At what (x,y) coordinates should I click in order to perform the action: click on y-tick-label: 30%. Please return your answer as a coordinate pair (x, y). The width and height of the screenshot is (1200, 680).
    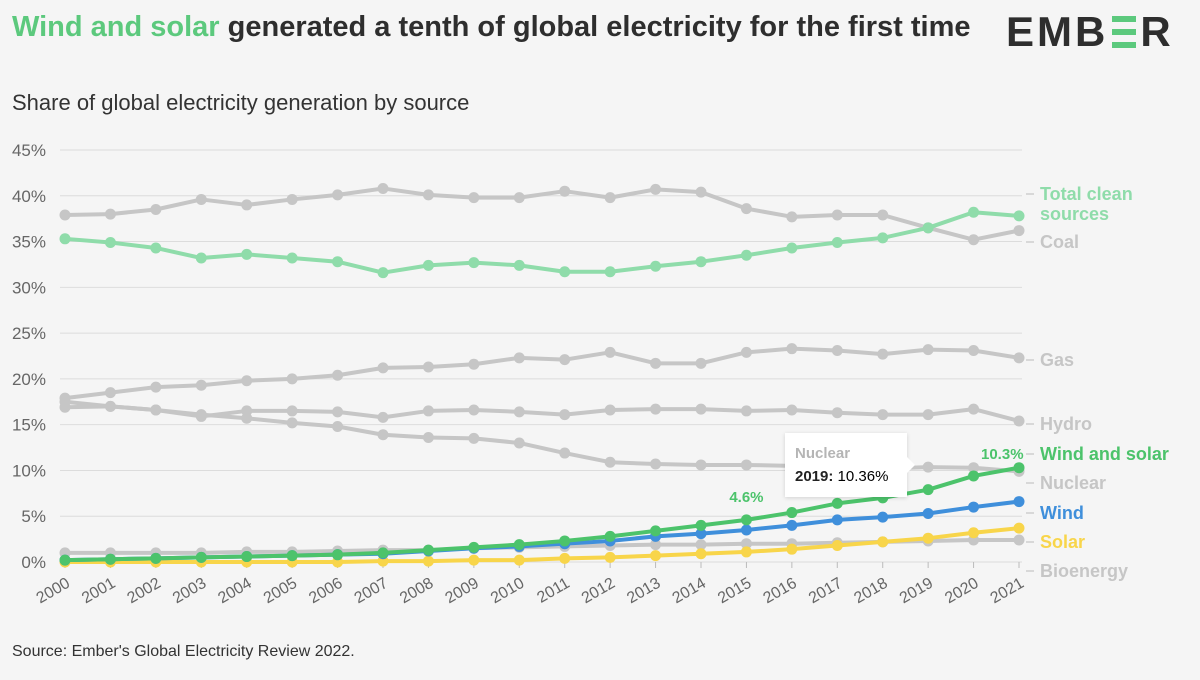
    Looking at the image, I should click on (29, 287).